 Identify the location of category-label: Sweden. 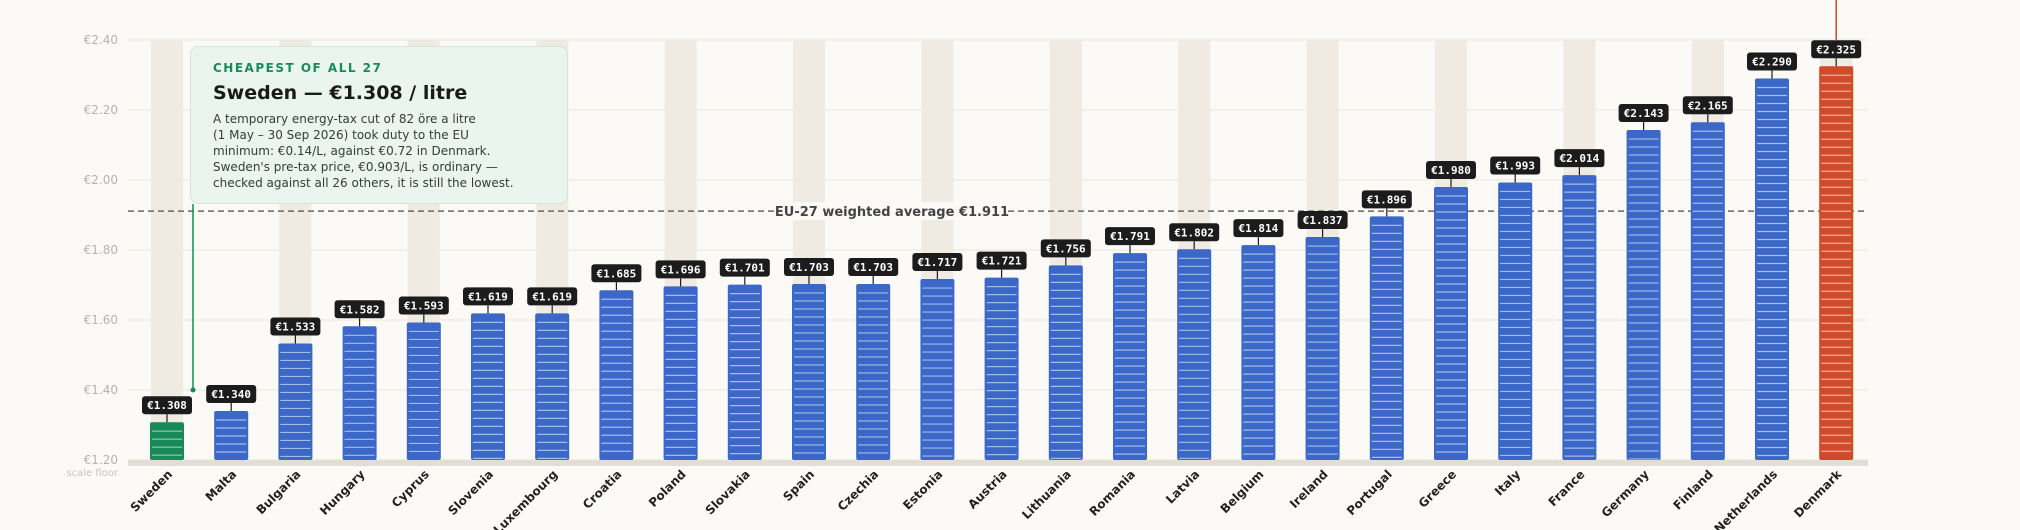
(151, 490).